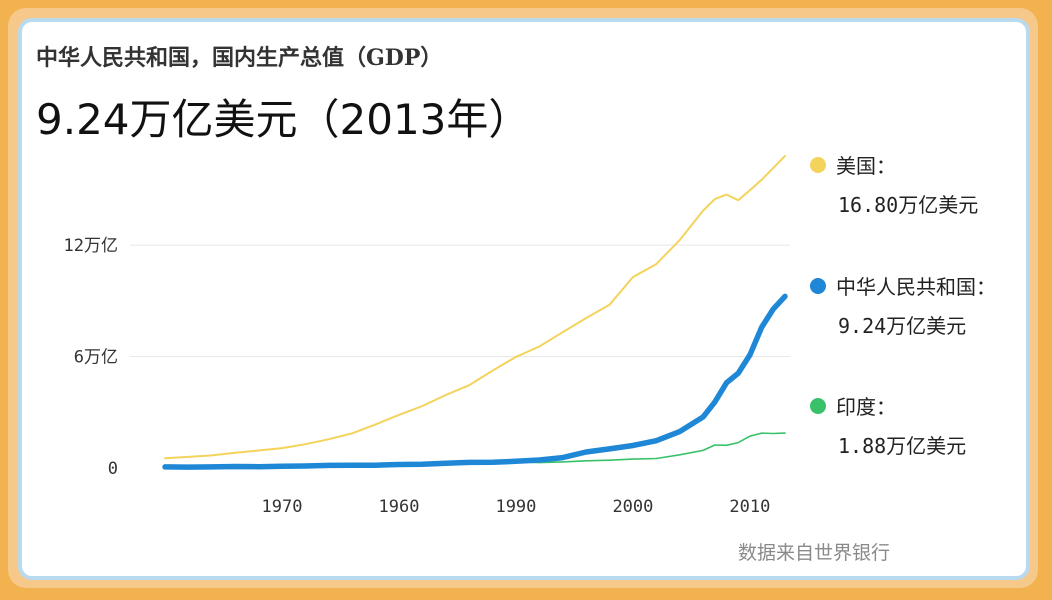  I want to click on legend-value-usa: 16.80万亿美元, so click(908, 205).